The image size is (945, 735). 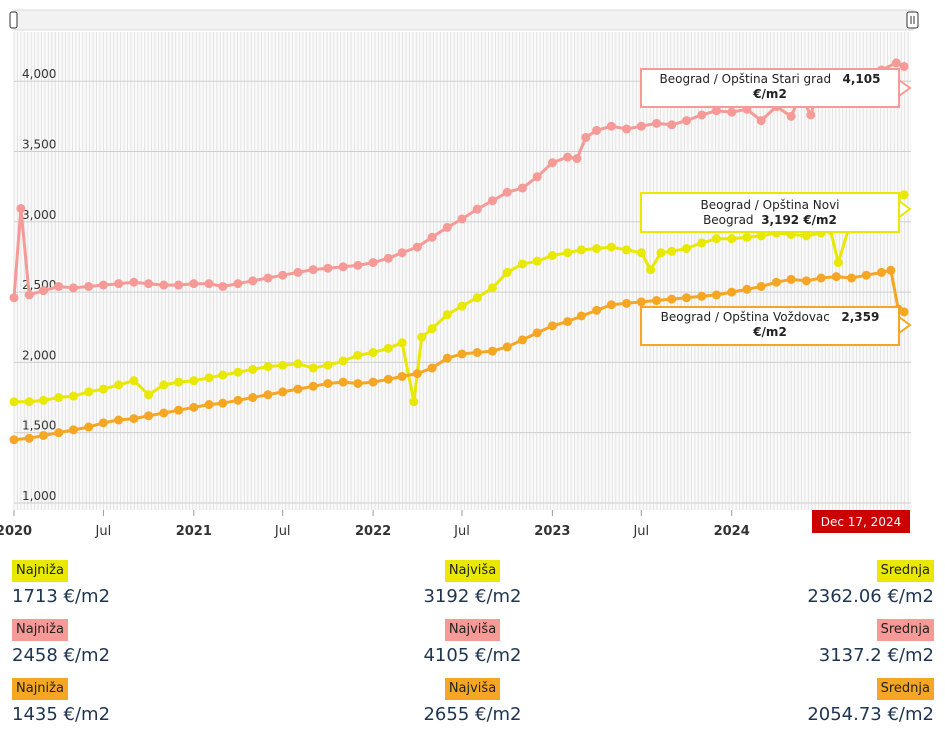 I want to click on y-tick-label: 3,500, so click(x=39, y=145).